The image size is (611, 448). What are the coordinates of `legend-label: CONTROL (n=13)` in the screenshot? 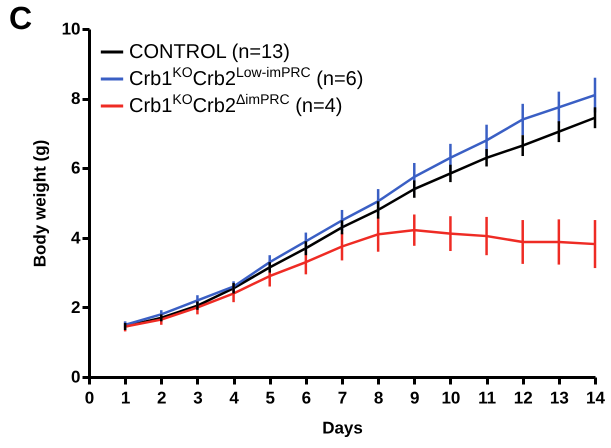 It's located at (209, 52).